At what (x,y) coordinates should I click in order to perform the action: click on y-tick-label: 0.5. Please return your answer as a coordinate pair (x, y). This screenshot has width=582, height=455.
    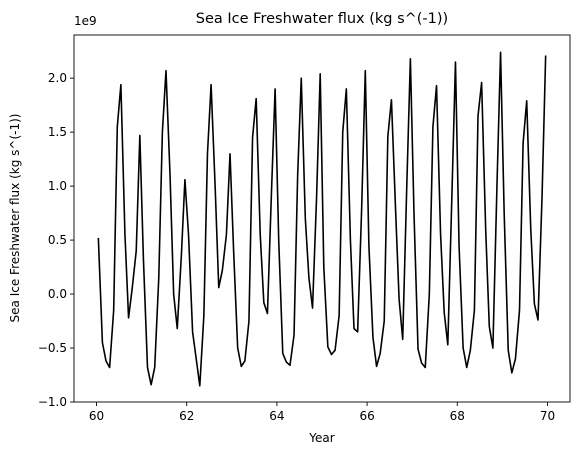
    Looking at the image, I should click on (57, 240).